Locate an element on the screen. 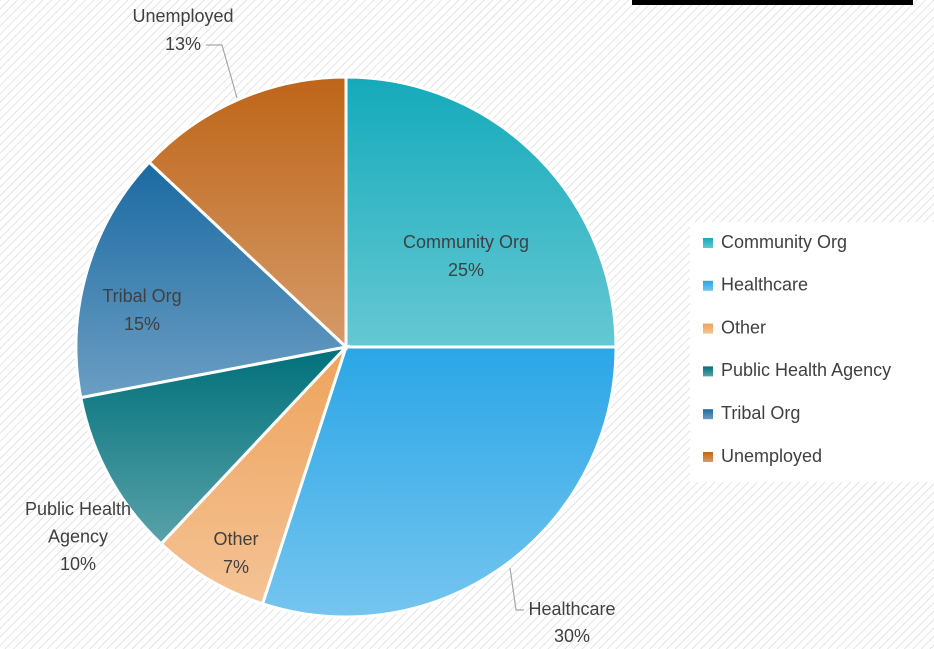  data-label-value: 10% is located at coordinates (78, 564).